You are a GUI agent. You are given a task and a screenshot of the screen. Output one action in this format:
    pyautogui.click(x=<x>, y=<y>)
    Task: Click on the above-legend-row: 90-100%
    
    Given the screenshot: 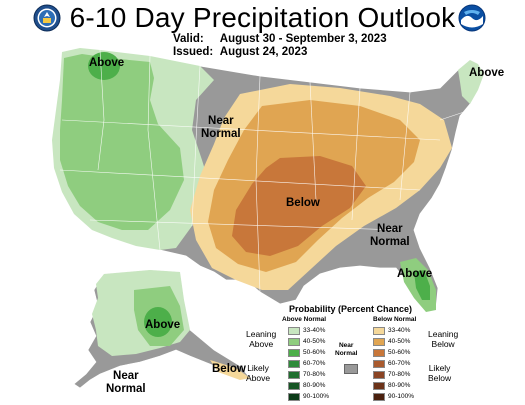 What is the action you would take?
    pyautogui.click(x=308, y=396)
    